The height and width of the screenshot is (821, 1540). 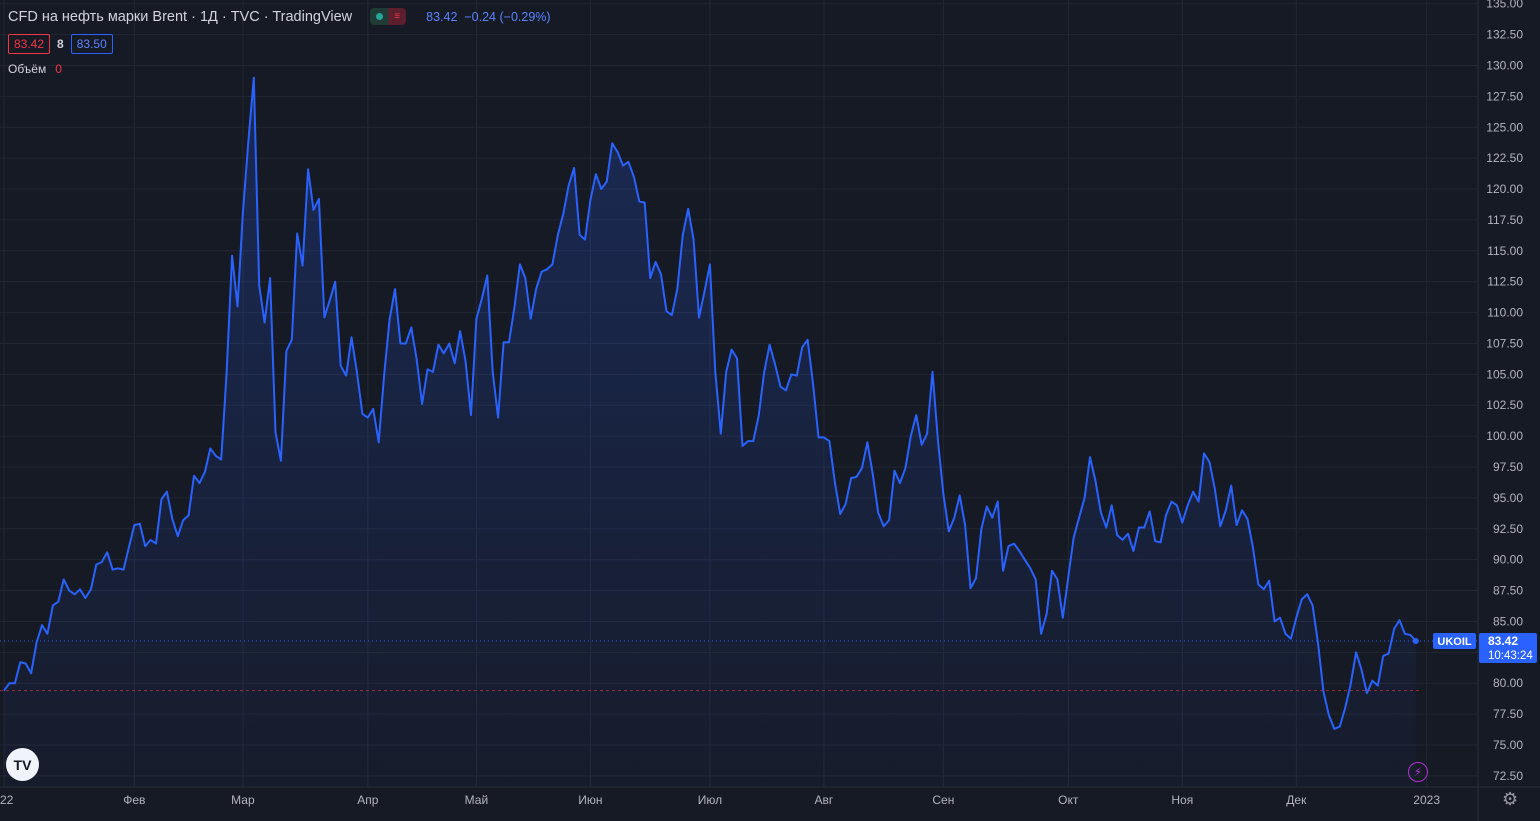 I want to click on last-point-marker, so click(x=1415, y=640).